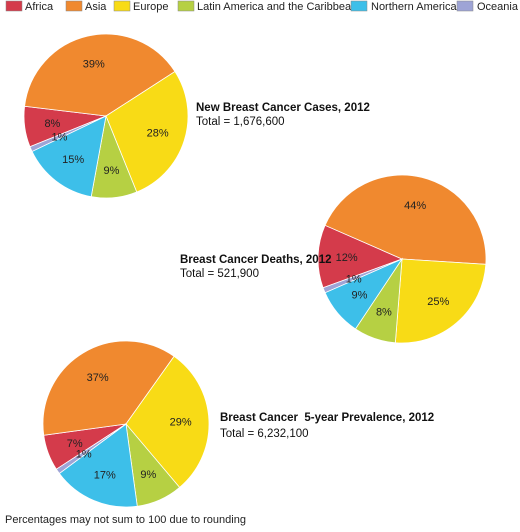  Describe the element at coordinates (360, 296) in the screenshot. I see `slice-label-northern-america: 9%` at that location.